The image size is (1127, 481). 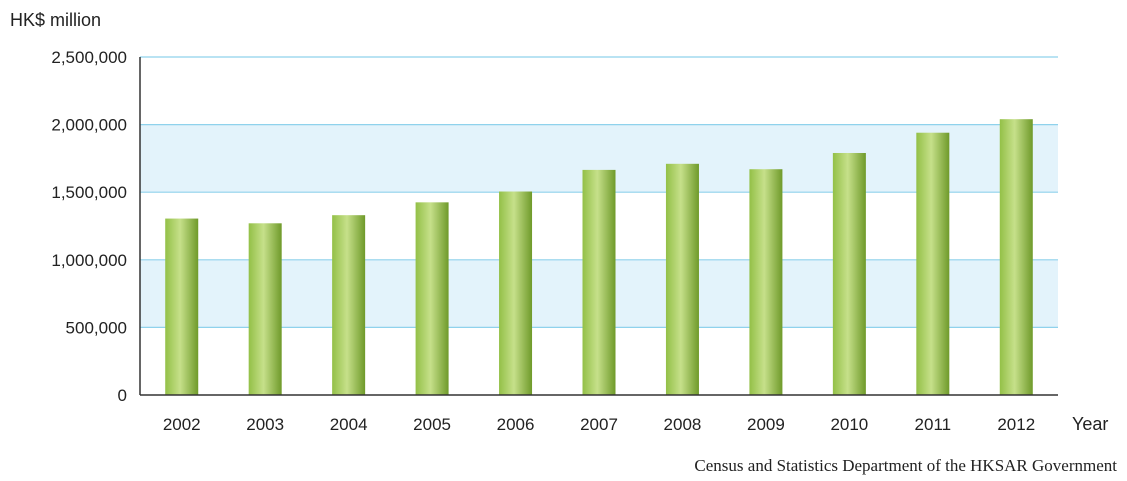 What do you see at coordinates (849, 273) in the screenshot?
I see `bar-2010` at bounding box center [849, 273].